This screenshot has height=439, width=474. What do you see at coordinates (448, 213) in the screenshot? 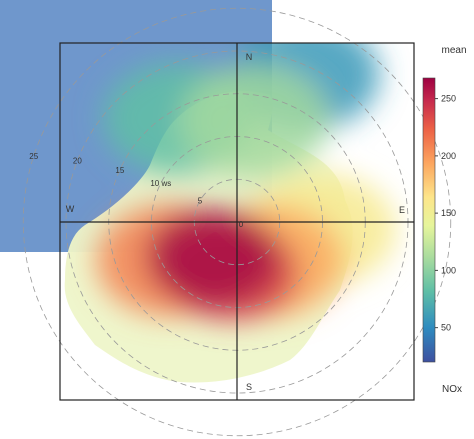
I see `colorbar-tick-label: 150` at bounding box center [448, 213].